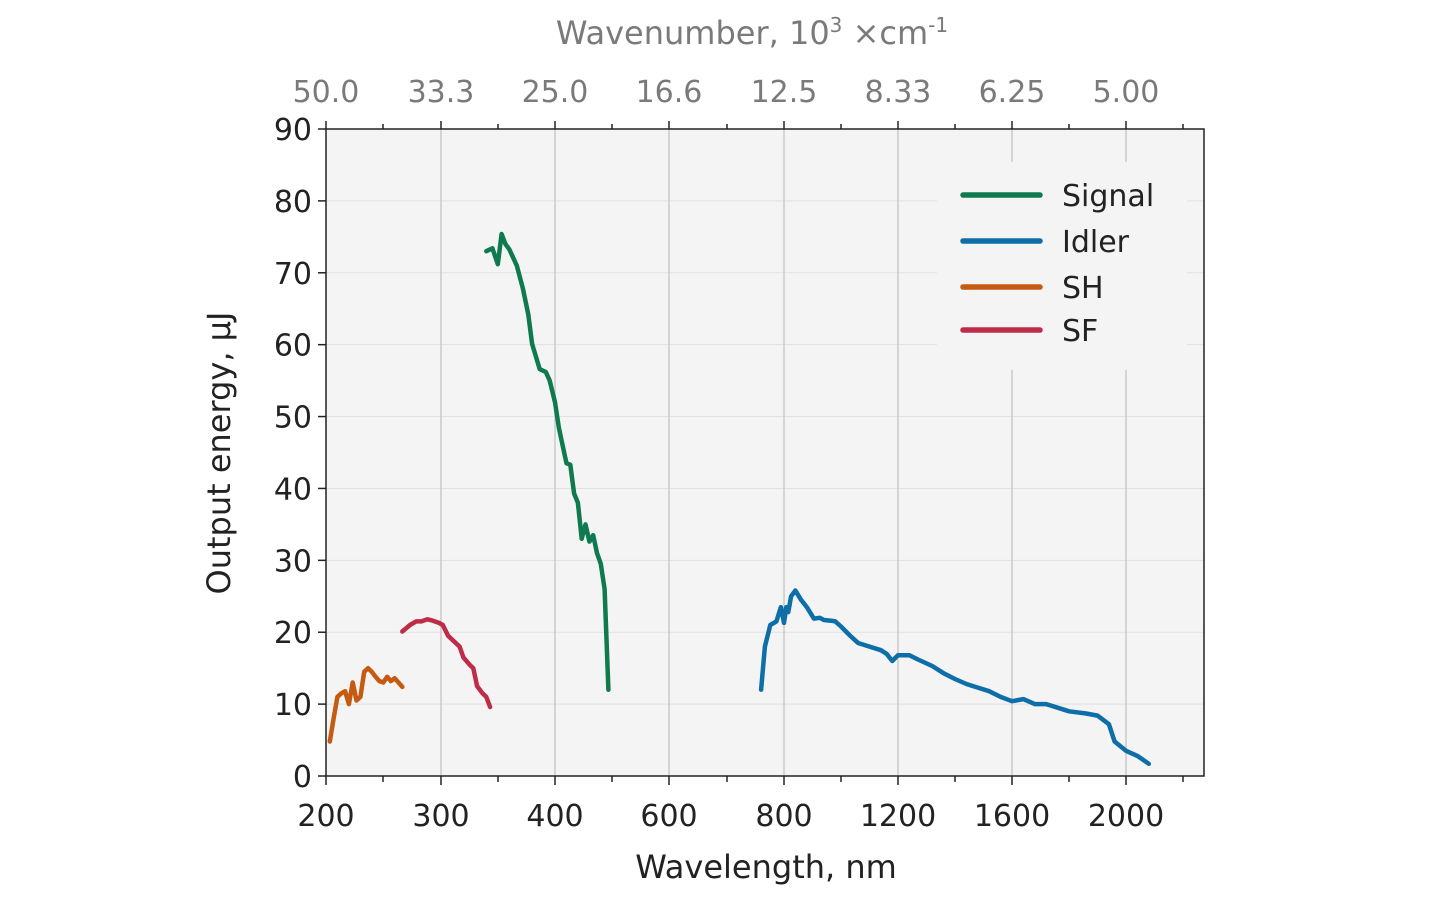 The image size is (1440, 900). What do you see at coordinates (293, 561) in the screenshot?
I see `y-tick-label: 30` at bounding box center [293, 561].